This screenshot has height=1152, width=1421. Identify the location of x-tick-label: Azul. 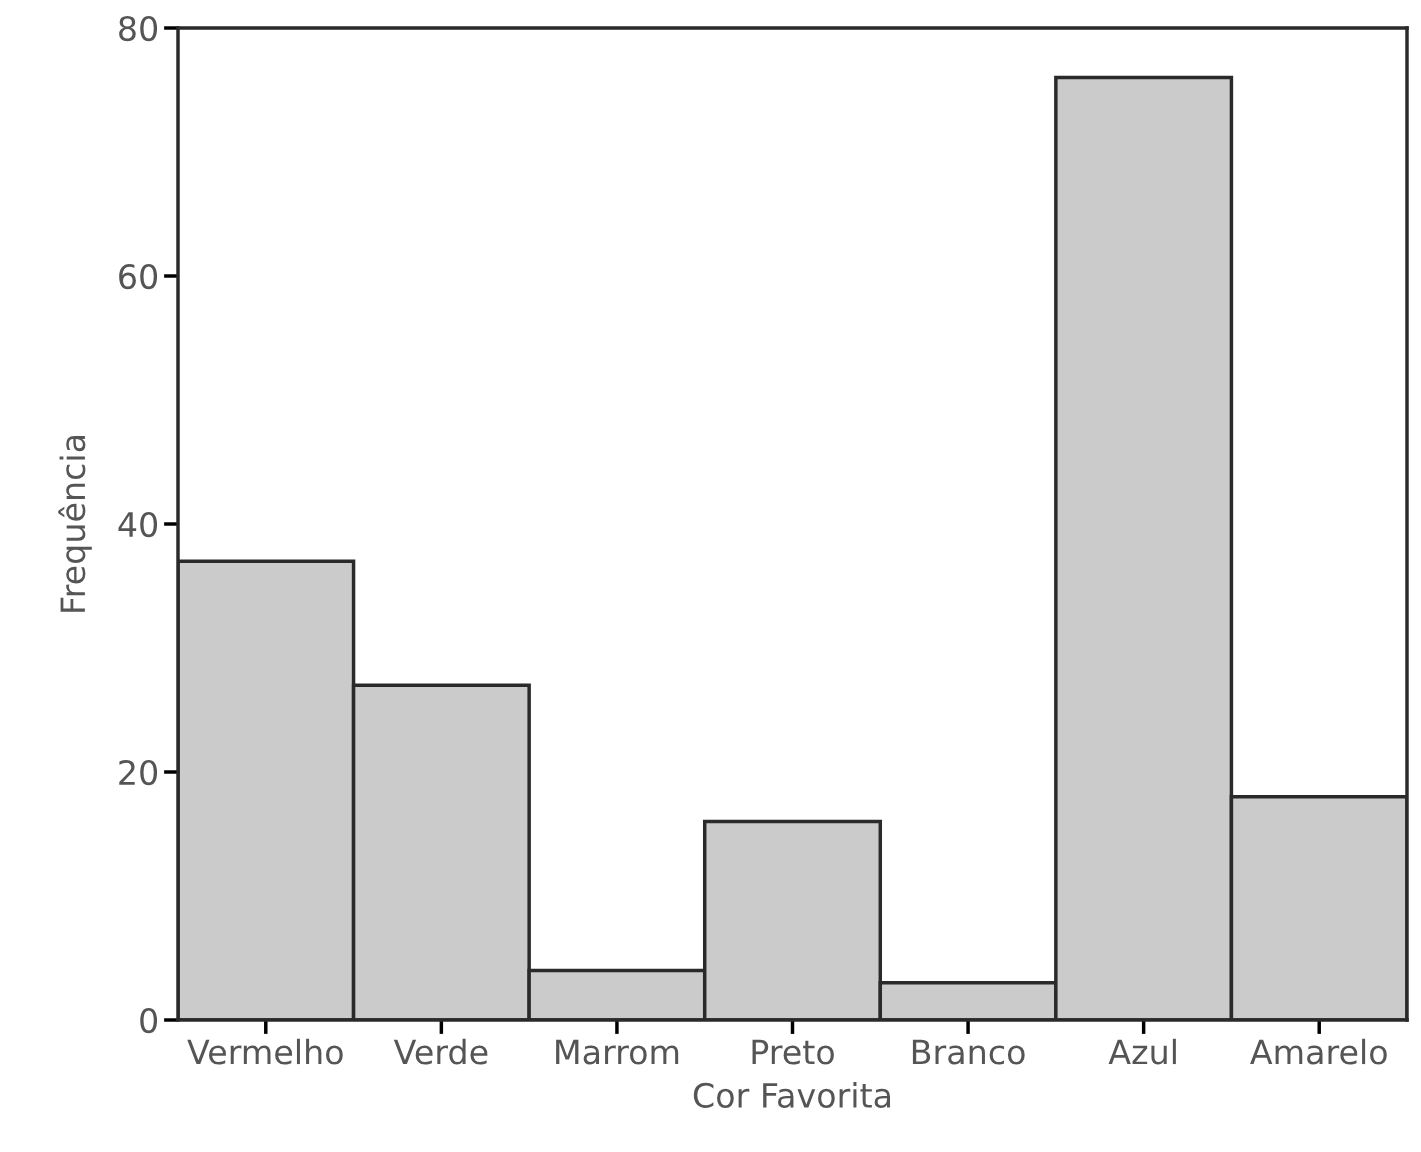
(1142, 1051).